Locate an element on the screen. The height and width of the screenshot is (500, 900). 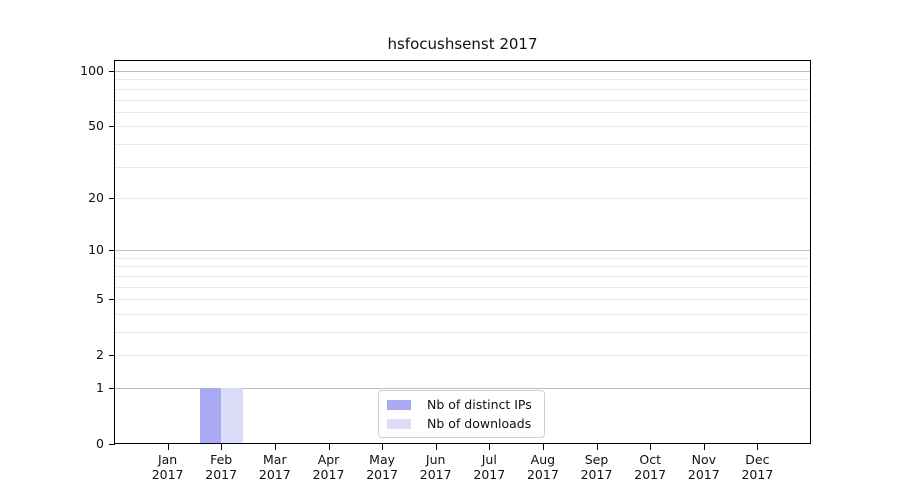
y-tick-label: 1 is located at coordinates (100, 387).